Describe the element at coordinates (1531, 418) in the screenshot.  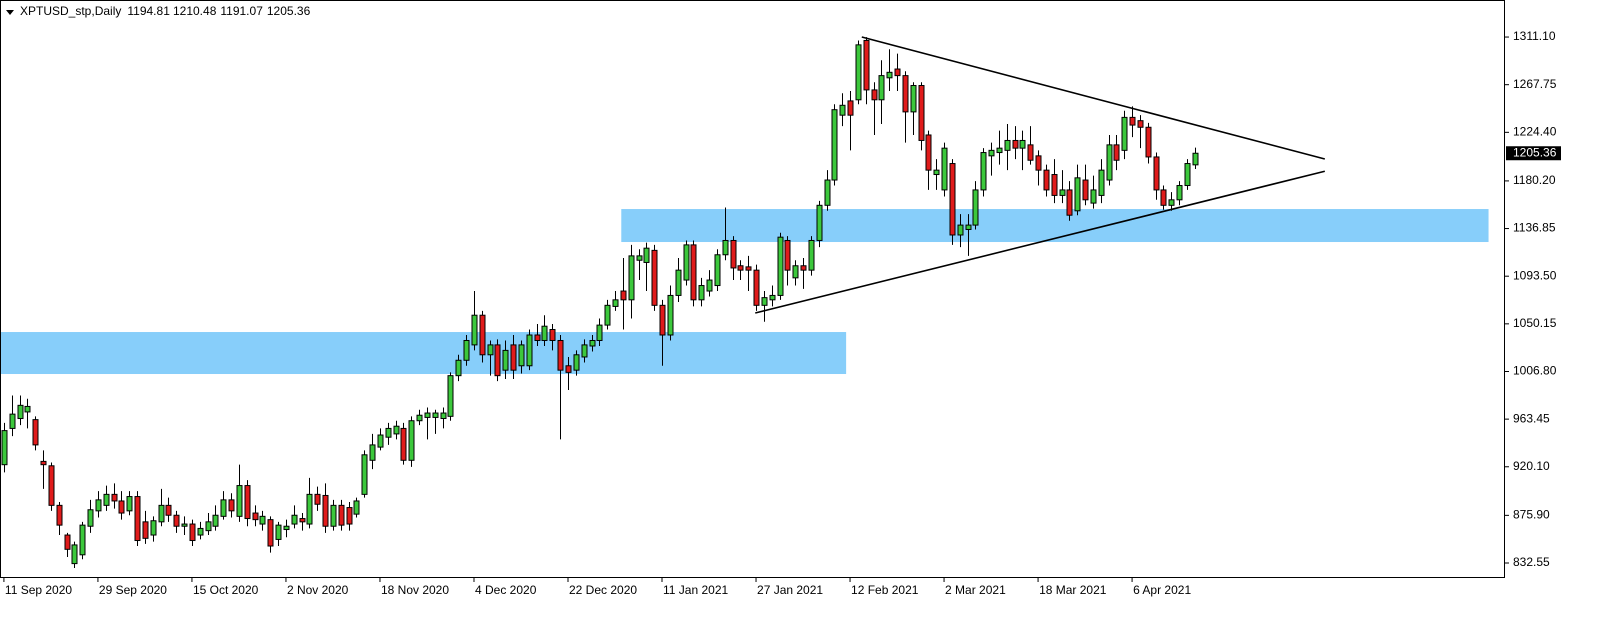
I see `y-tick-label: 963.45` at that location.